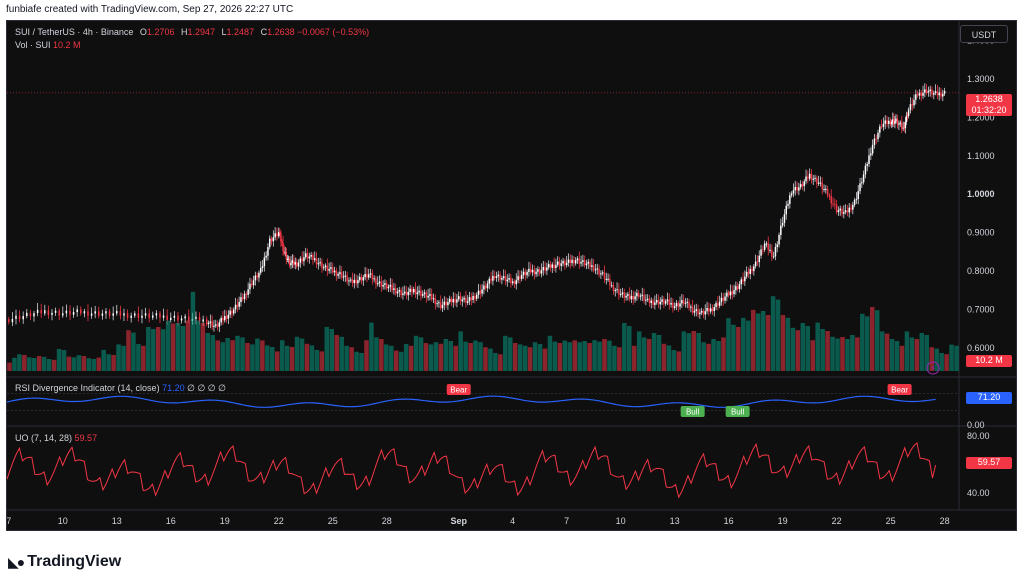  What do you see at coordinates (981, 348) in the screenshot?
I see `price-tick-label: 0.6000` at bounding box center [981, 348].